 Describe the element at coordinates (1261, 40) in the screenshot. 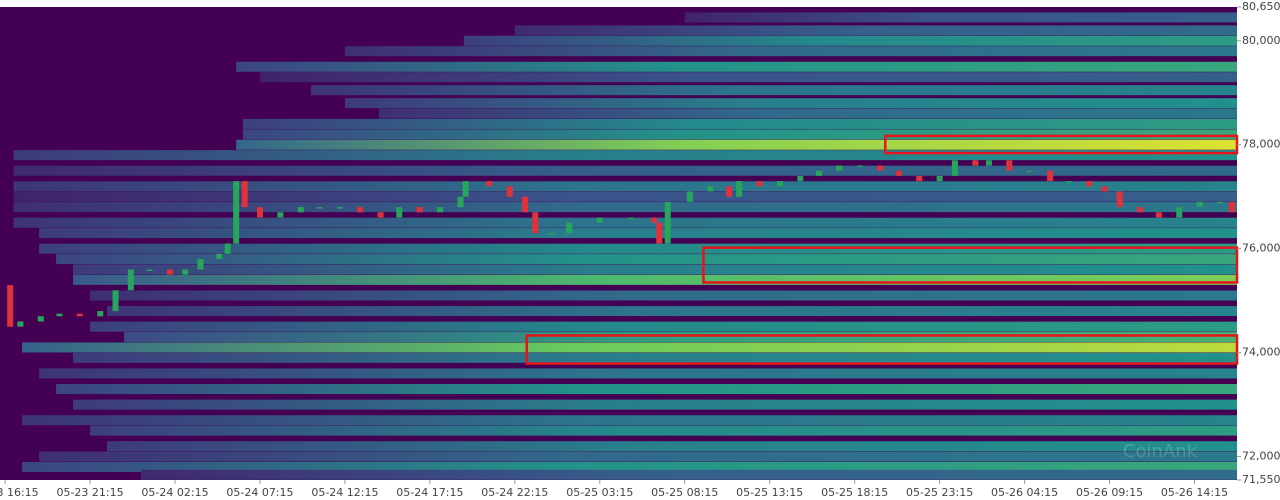

I see `y-tick-label: 80,000` at that location.